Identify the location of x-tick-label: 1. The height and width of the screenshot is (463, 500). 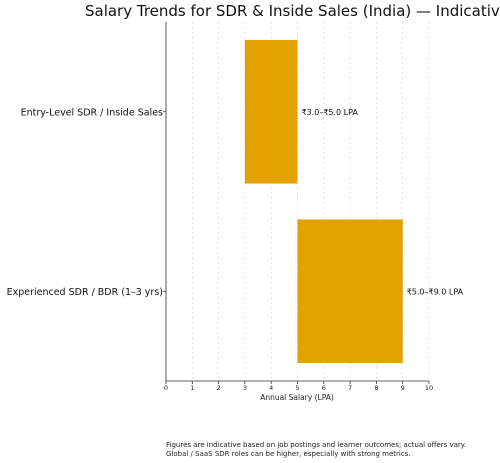
(192, 388).